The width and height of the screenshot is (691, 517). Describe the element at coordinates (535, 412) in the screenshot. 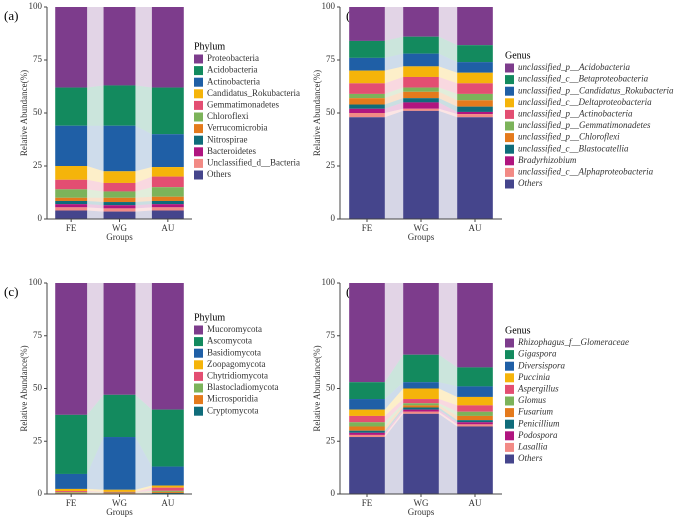

I see `legend-label: Fusarium` at that location.